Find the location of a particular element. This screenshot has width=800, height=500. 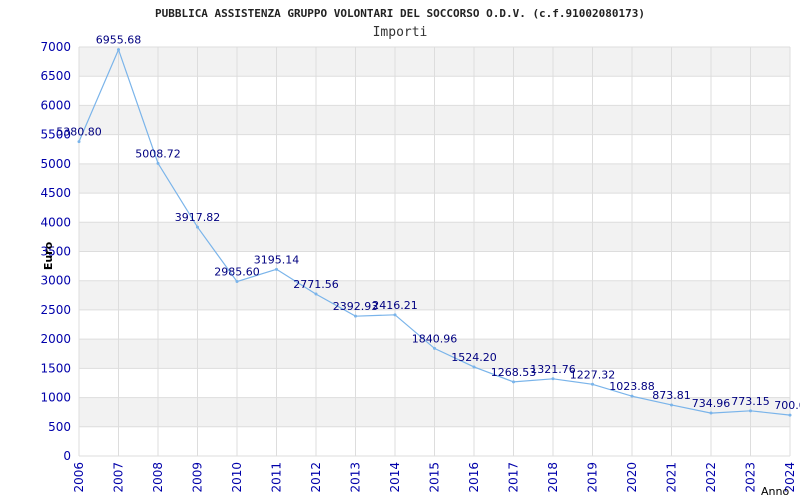

data-label: 773.15 is located at coordinates (750, 401).